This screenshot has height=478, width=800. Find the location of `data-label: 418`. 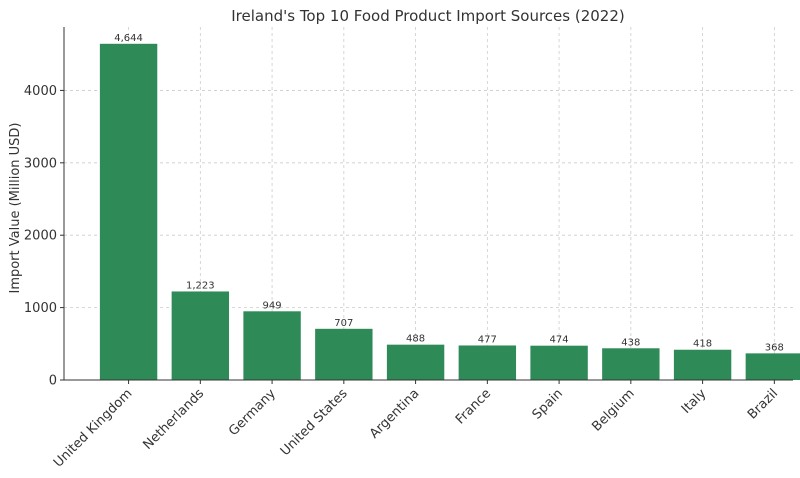

data-label: 418 is located at coordinates (702, 344).